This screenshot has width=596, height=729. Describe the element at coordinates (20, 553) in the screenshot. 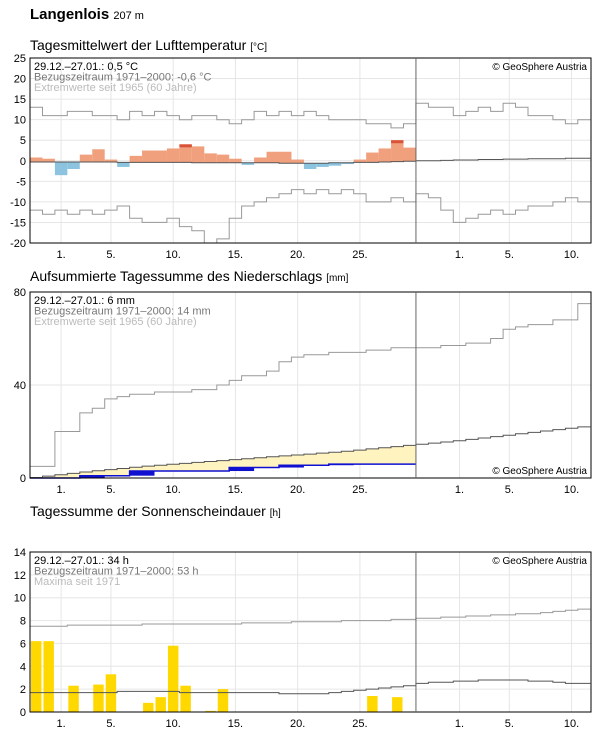

I see `sunshine-y-tick: 14` at that location.